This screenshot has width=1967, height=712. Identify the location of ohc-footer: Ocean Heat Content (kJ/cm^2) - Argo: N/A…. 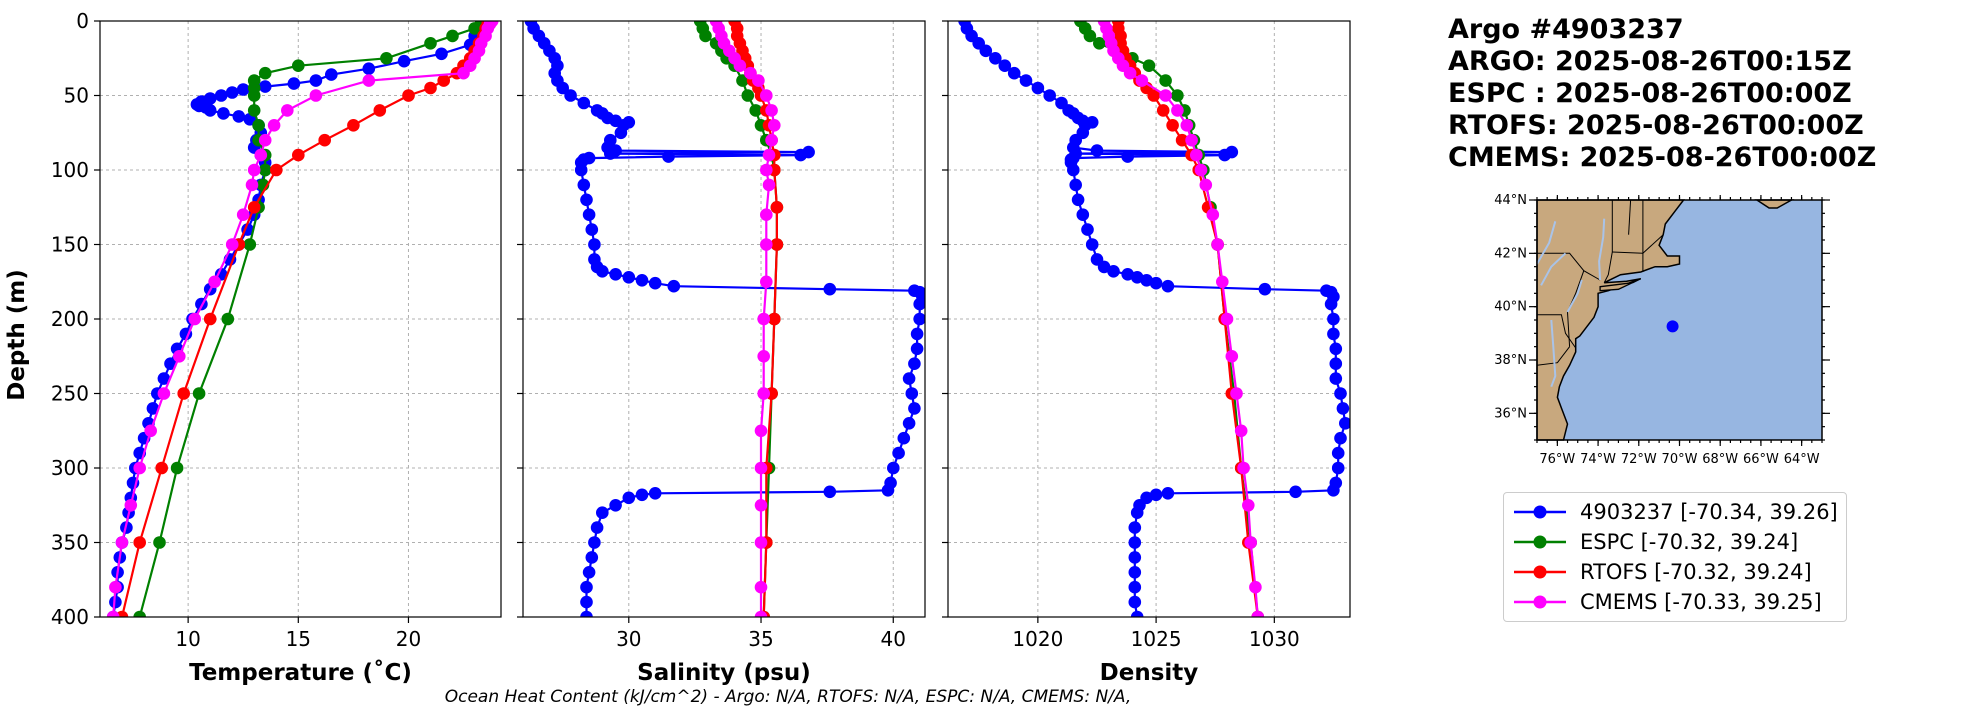
(788, 697).